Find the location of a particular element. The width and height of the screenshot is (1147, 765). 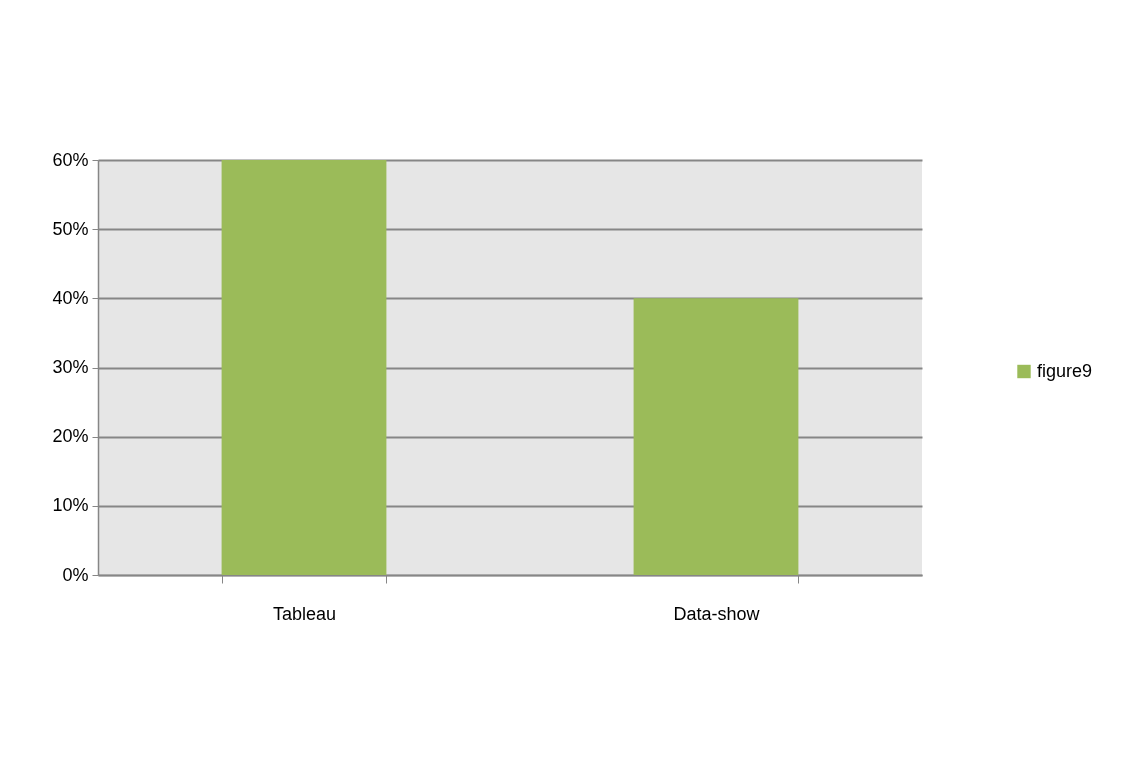

y-tick-label: 40% is located at coordinates (70, 297).